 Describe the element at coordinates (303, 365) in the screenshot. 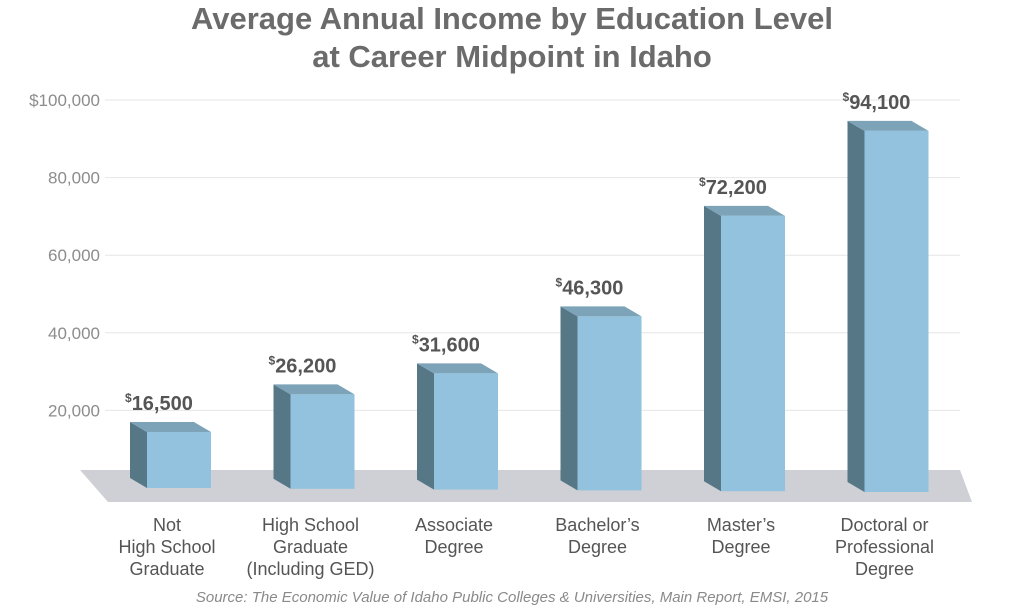

I see `bar-value-label: $26,200` at that location.